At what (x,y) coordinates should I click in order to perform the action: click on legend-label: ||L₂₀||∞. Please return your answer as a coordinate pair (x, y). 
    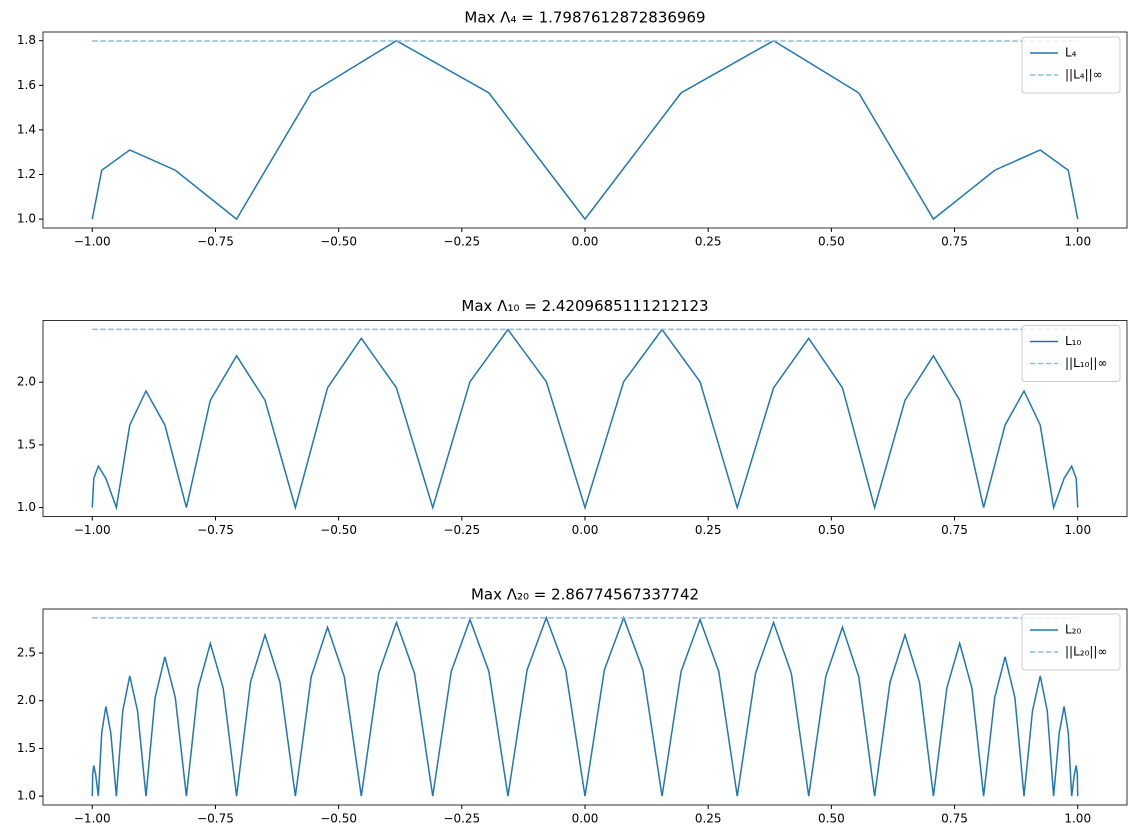
    Looking at the image, I should click on (1086, 652).